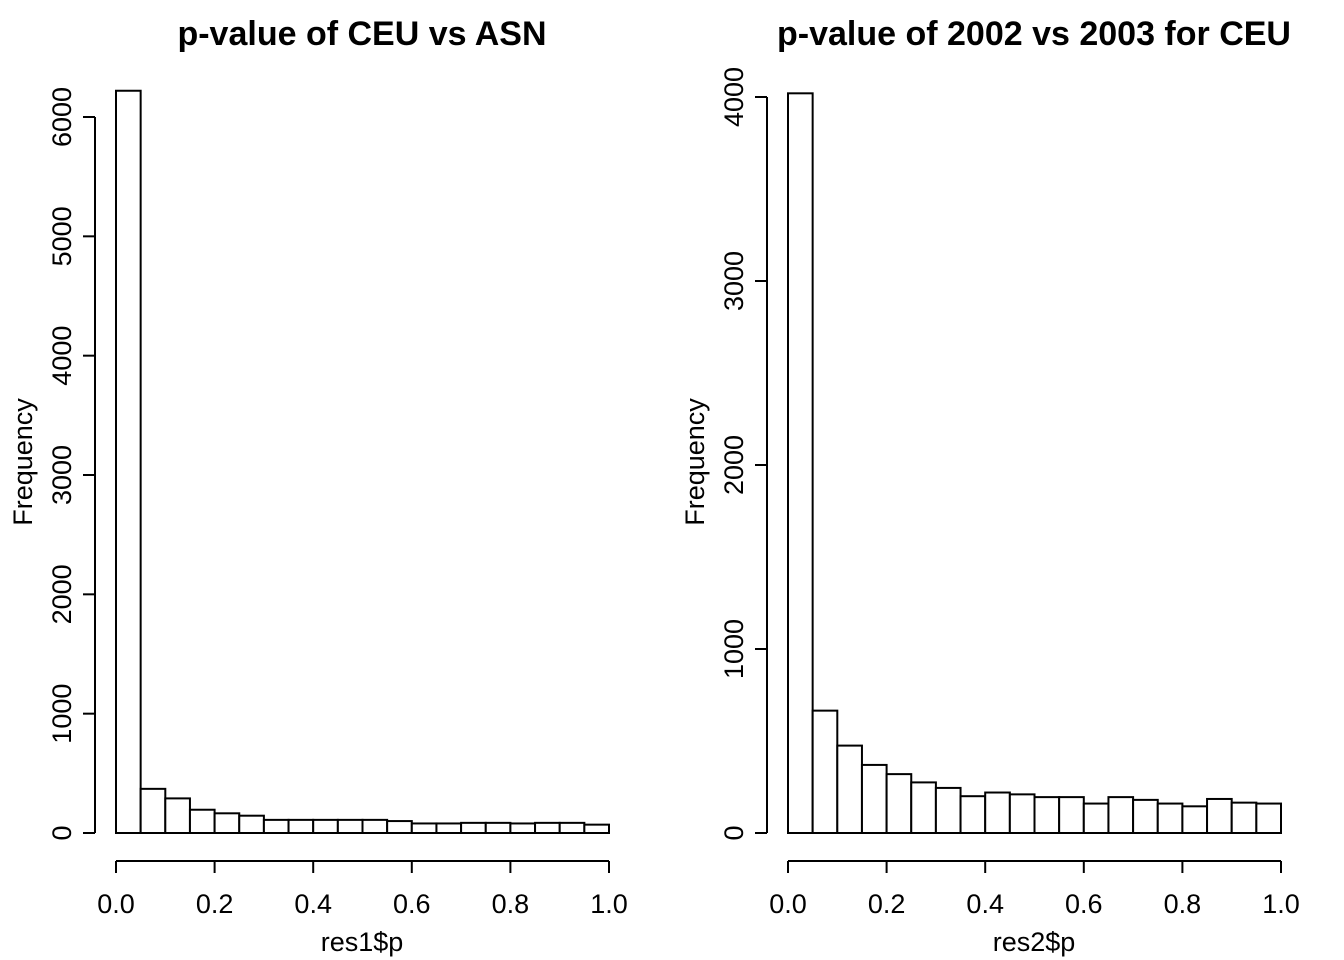 This screenshot has height=960, width=1344. Describe the element at coordinates (62, 117) in the screenshot. I see `y-tick-label: 6000` at that location.